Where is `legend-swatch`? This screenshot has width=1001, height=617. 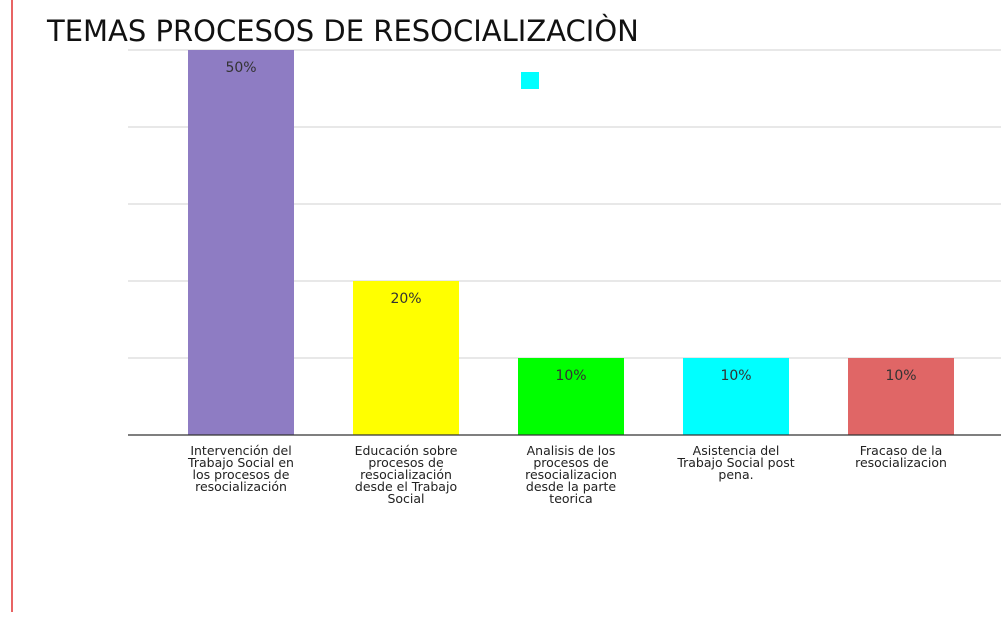 legend-swatch is located at coordinates (530, 80).